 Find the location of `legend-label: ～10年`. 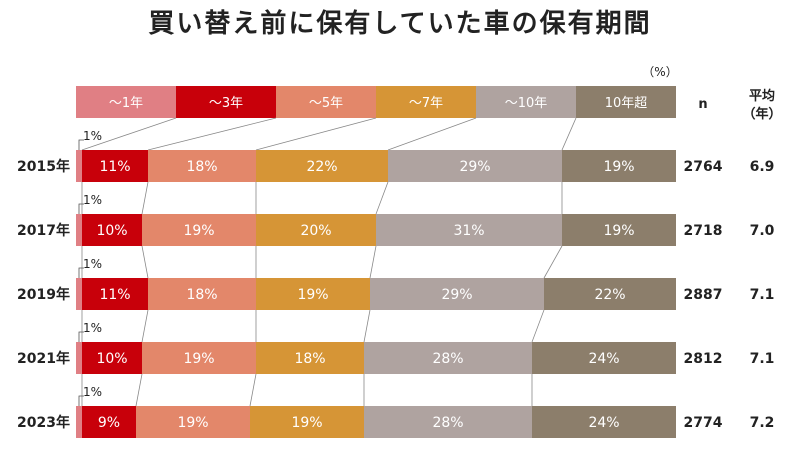

legend-label: ～10年 is located at coordinates (526, 103).